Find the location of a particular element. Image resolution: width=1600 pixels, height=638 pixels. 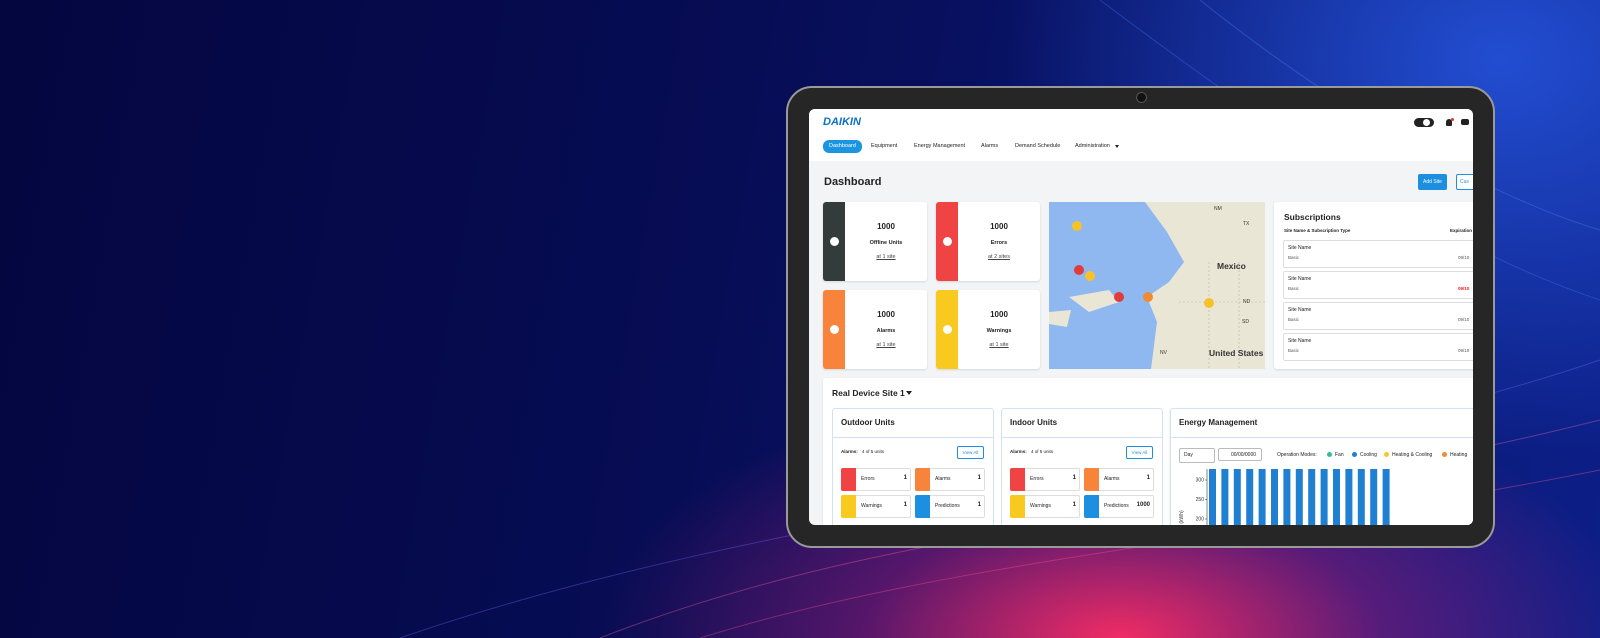

y-tick-label: 200 is located at coordinates (1200, 519).